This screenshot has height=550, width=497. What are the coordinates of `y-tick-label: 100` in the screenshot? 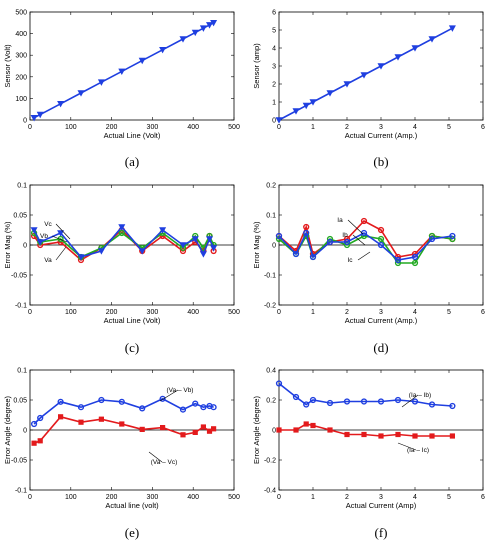 It's located at (21, 99).